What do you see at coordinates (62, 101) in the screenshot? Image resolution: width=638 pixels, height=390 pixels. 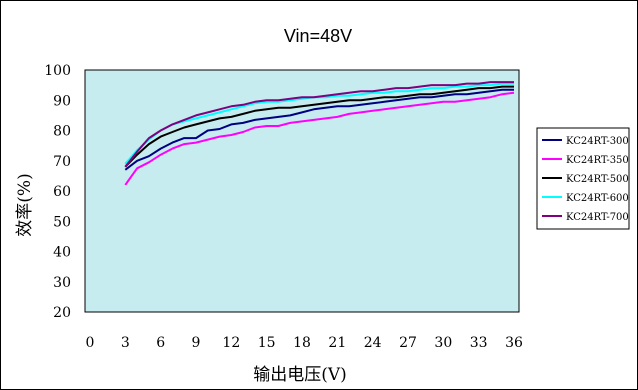 I see `y-tick-label: 90` at bounding box center [62, 101].